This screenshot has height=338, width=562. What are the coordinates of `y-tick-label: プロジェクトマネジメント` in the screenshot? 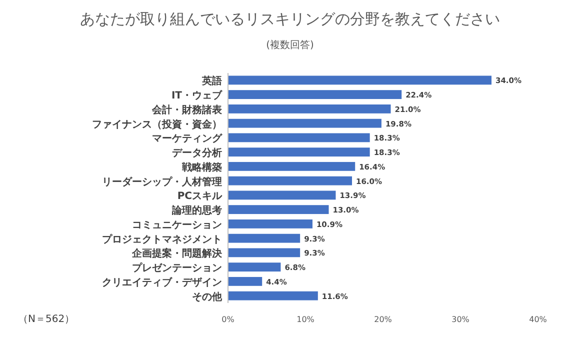 It's located at (162, 239).